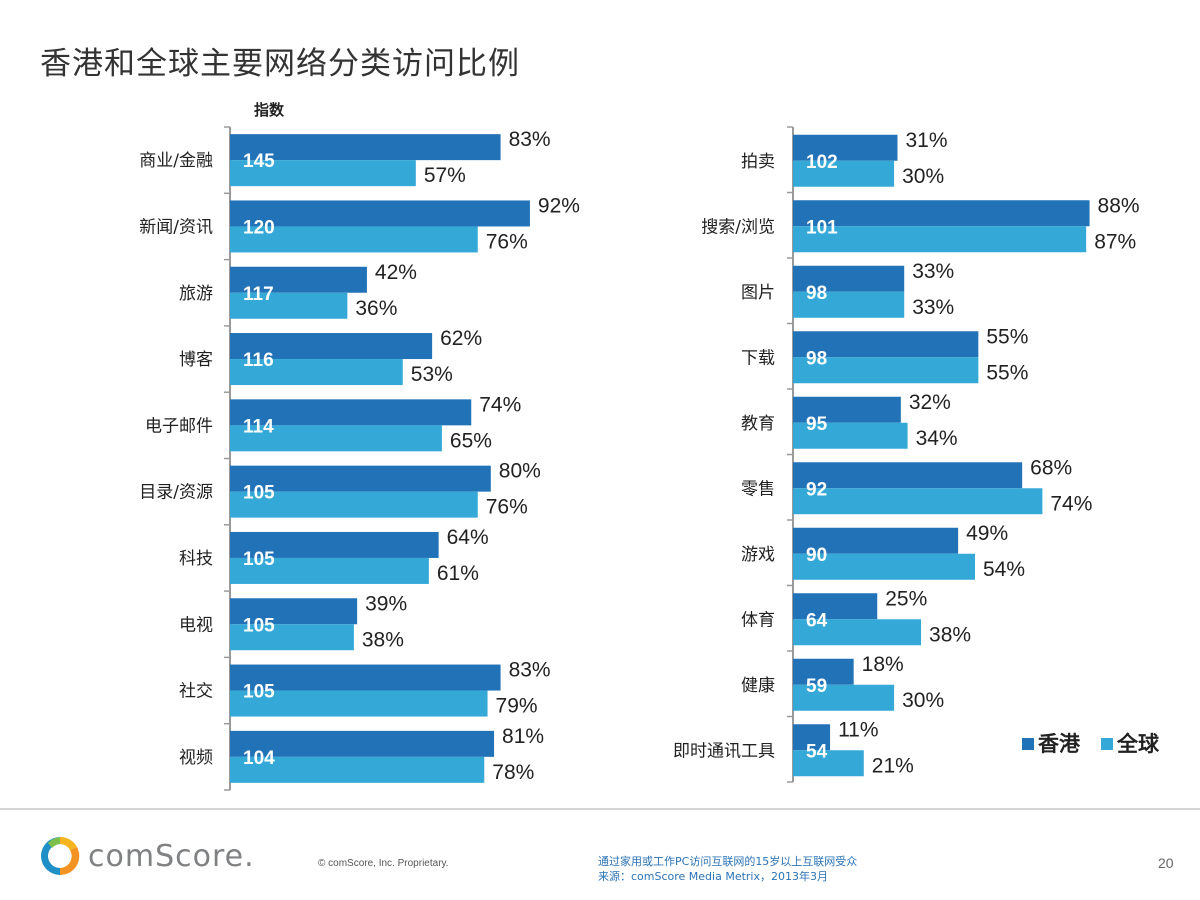 This screenshot has height=900, width=1200. Describe the element at coordinates (923, 176) in the screenshot. I see `data-label-global: 30%` at that location.